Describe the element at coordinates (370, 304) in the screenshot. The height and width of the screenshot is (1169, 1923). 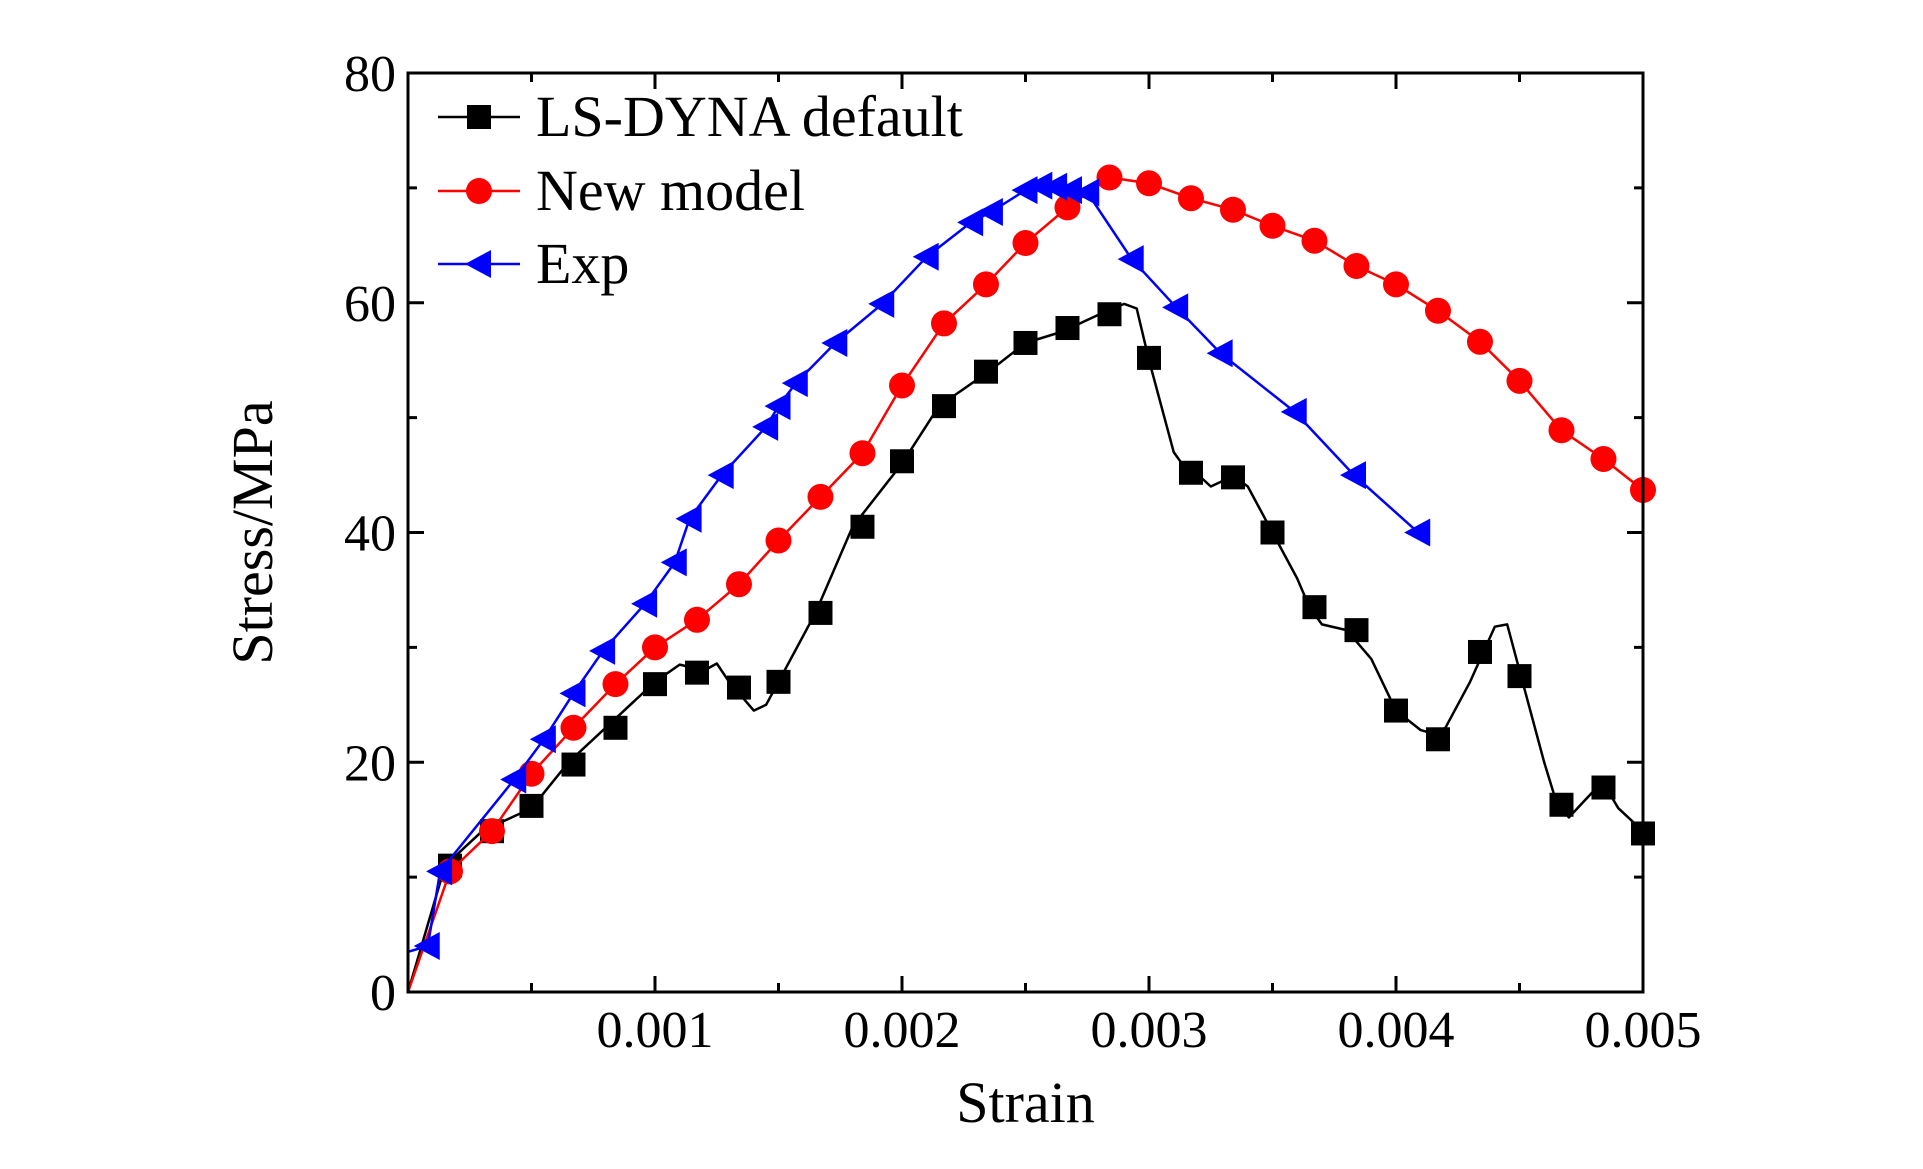
I see `y-tick-label: 60` at that location.